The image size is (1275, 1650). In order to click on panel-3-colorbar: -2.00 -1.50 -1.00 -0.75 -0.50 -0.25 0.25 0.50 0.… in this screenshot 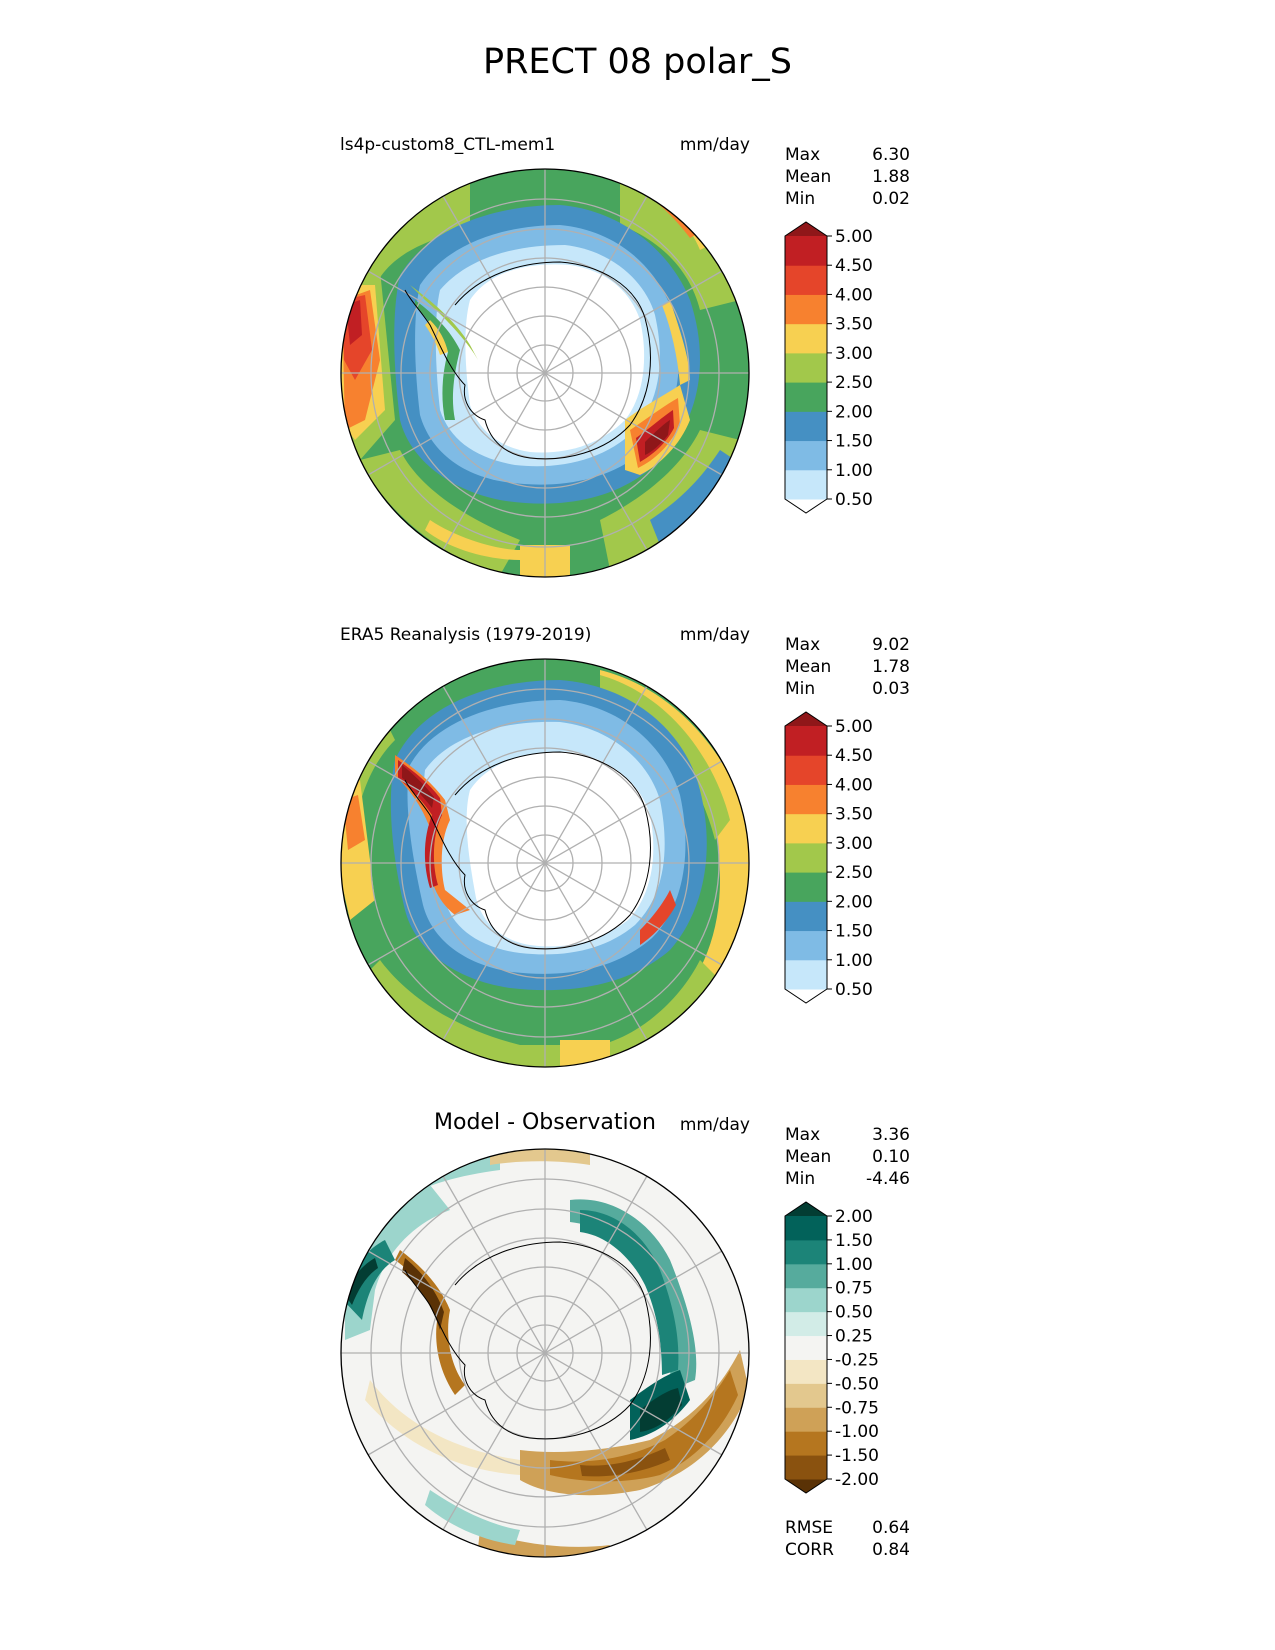, I will do `click(831, 1347)`.